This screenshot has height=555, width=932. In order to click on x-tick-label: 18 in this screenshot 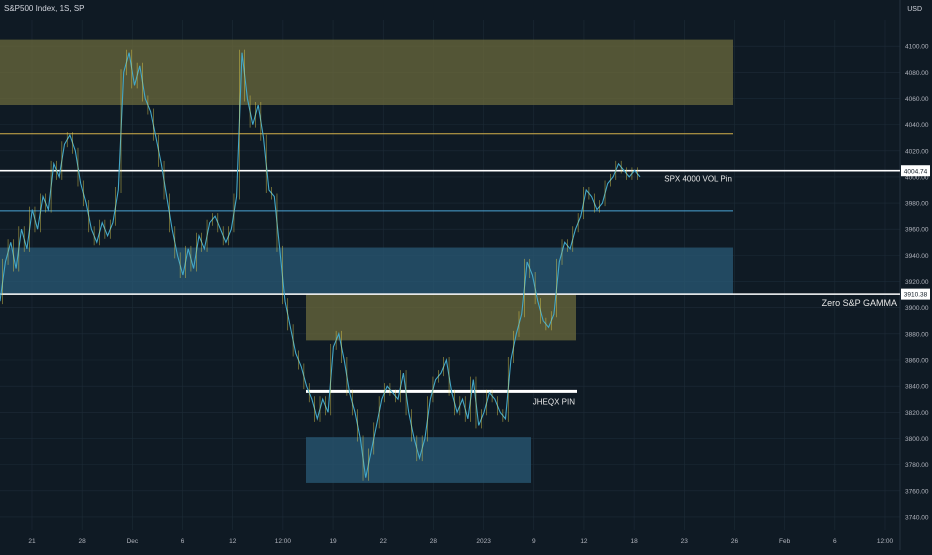, I will do `click(635, 541)`.